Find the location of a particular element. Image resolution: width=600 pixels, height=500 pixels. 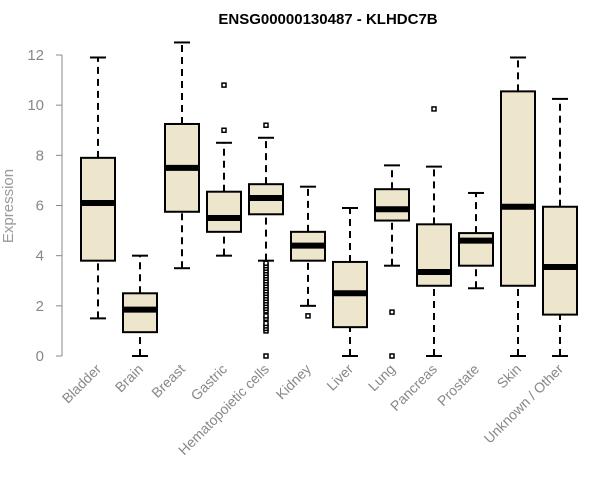

box-kidney is located at coordinates (308, 252).